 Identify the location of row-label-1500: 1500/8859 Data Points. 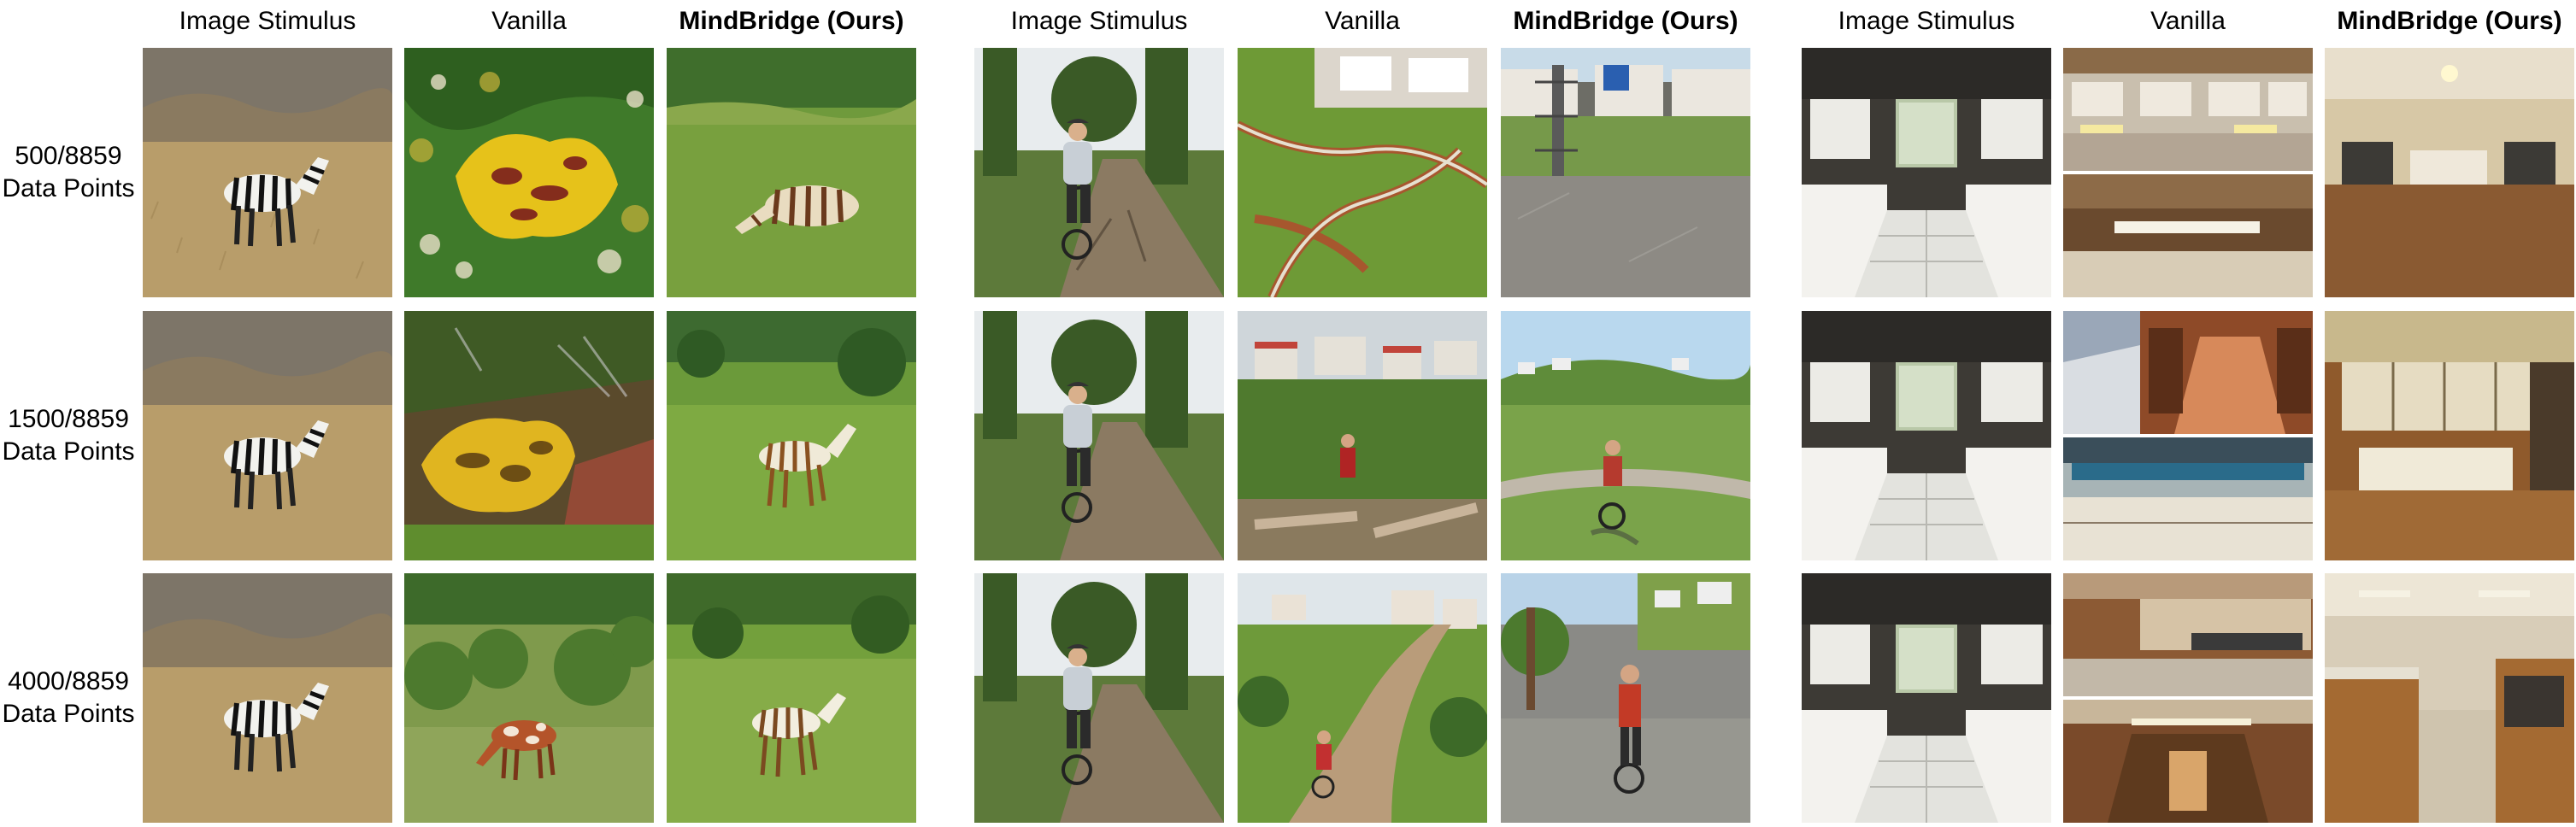
(68, 435).